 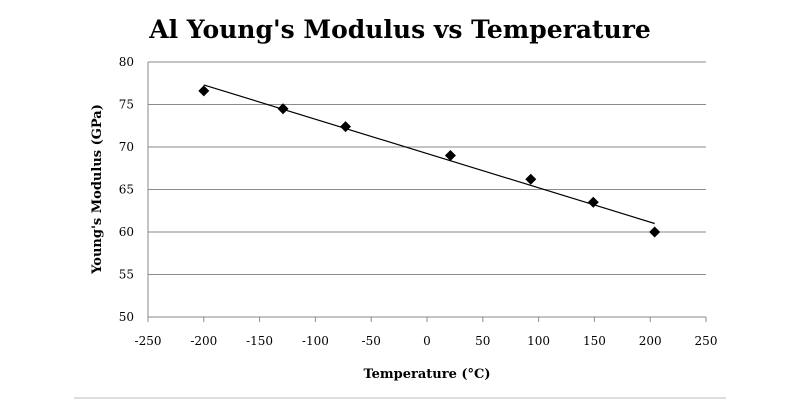 What do you see at coordinates (399, 29) in the screenshot?
I see `chart-title: Al Young's Modulus vs Temperature` at bounding box center [399, 29].